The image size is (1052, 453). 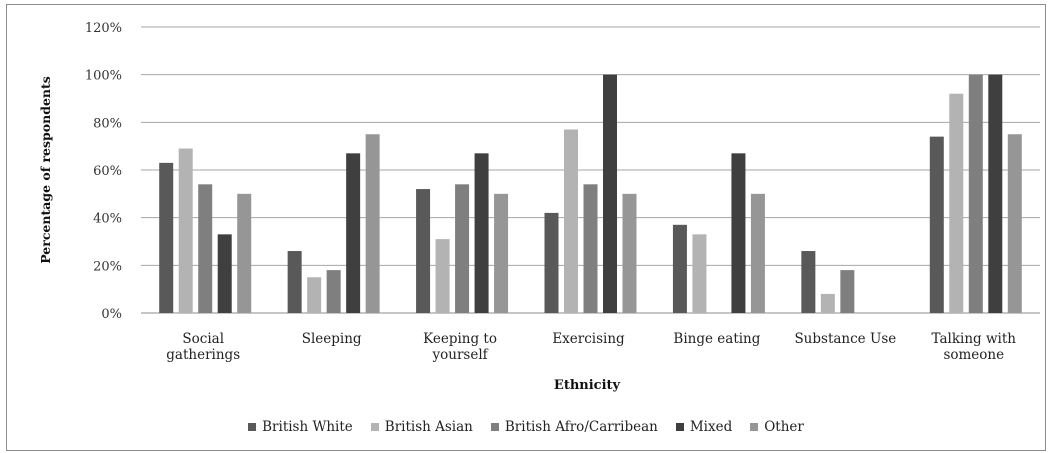 I want to click on y-tick-label: 80%, so click(x=107, y=123).